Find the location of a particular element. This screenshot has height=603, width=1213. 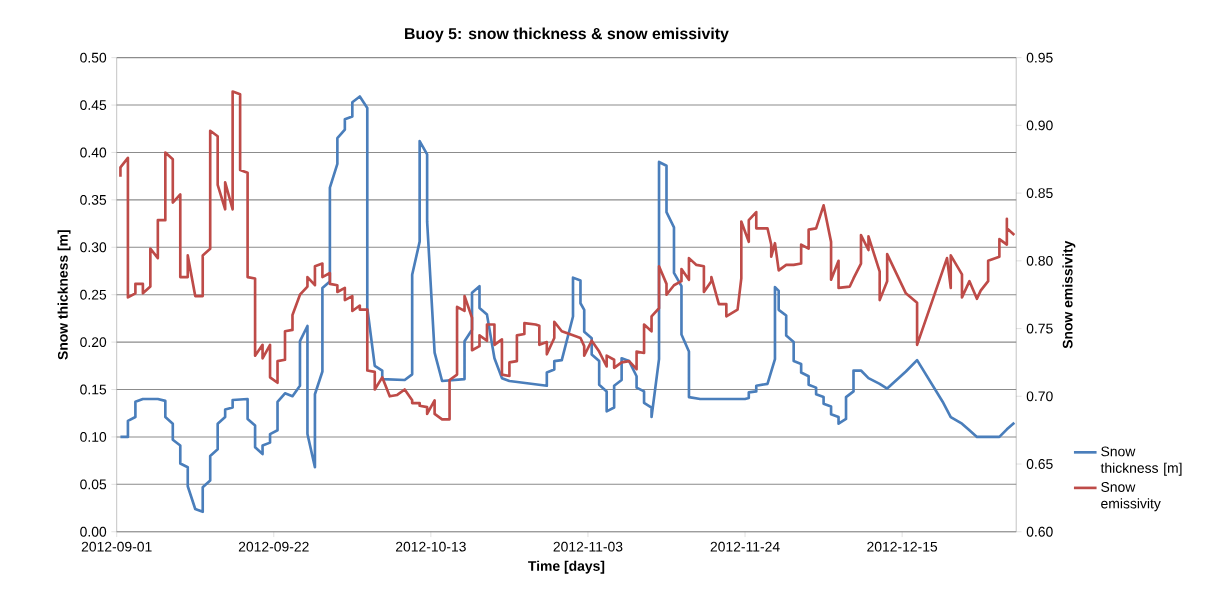

y2-tick-label: 0.70 is located at coordinates (1039, 396).